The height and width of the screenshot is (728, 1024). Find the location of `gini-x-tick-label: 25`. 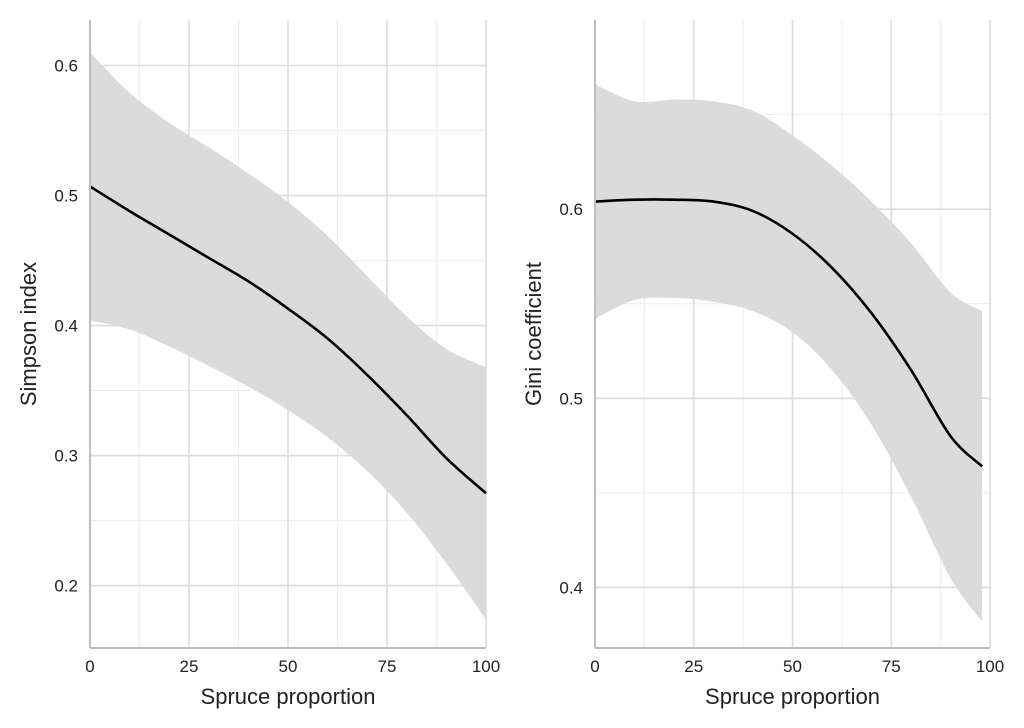

gini-x-tick-label: 25 is located at coordinates (693, 666).